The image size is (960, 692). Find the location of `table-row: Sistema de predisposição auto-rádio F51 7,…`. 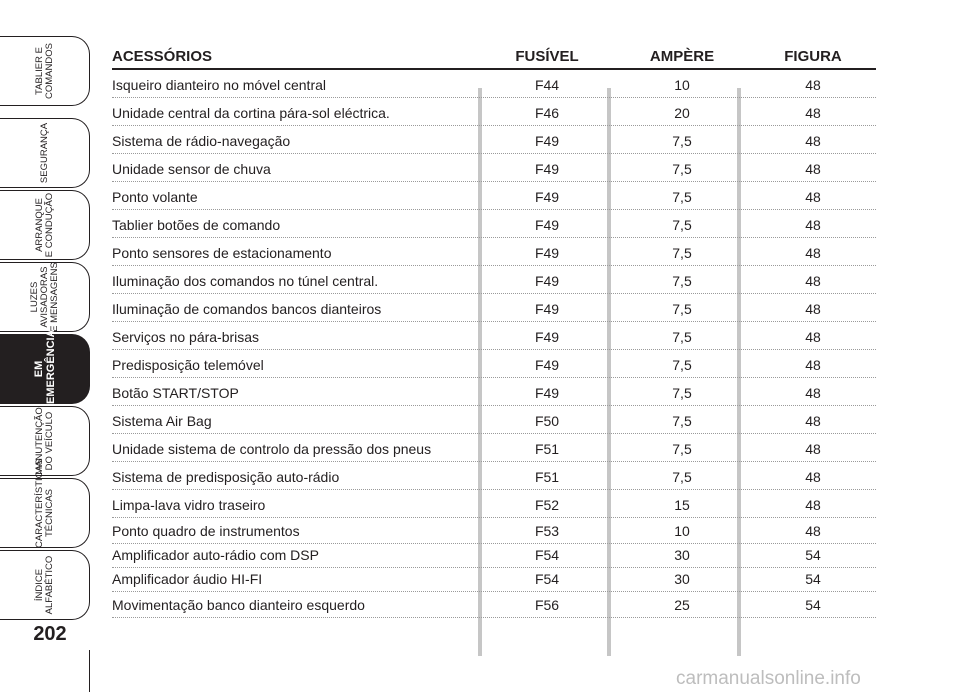

table-row: Sistema de predisposição auto-rádio F51 7,… is located at coordinates (494, 476).